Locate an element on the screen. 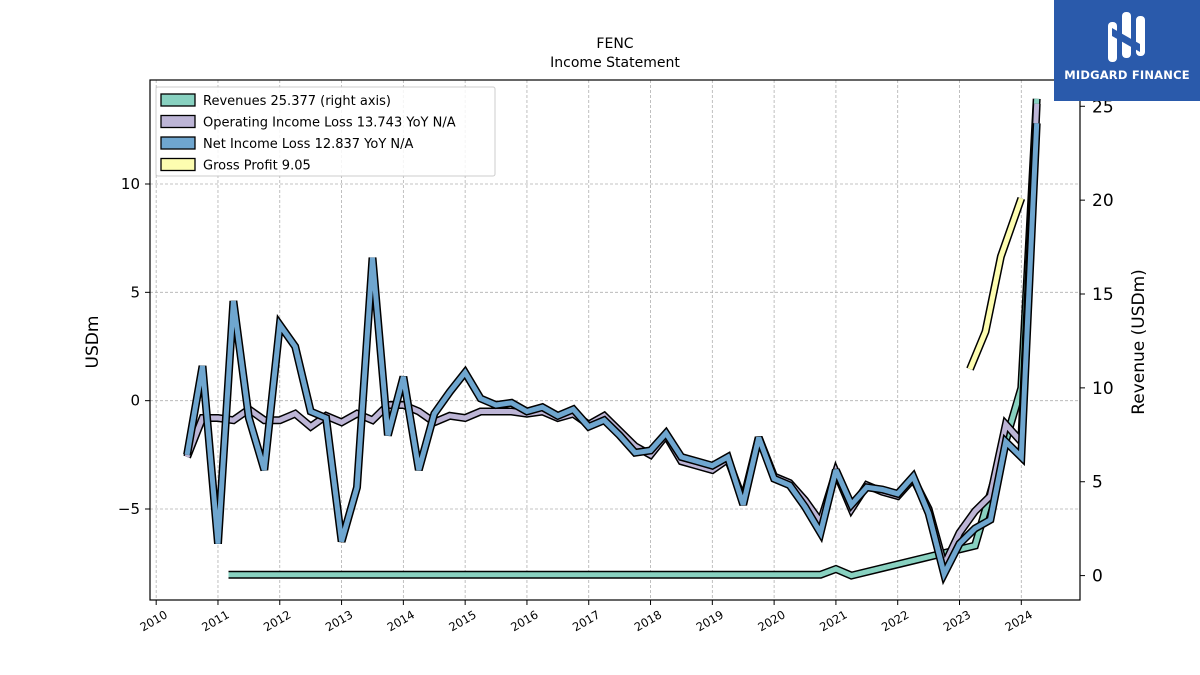 The height and width of the screenshot is (675, 1200). legend-box is located at coordinates (325, 131).